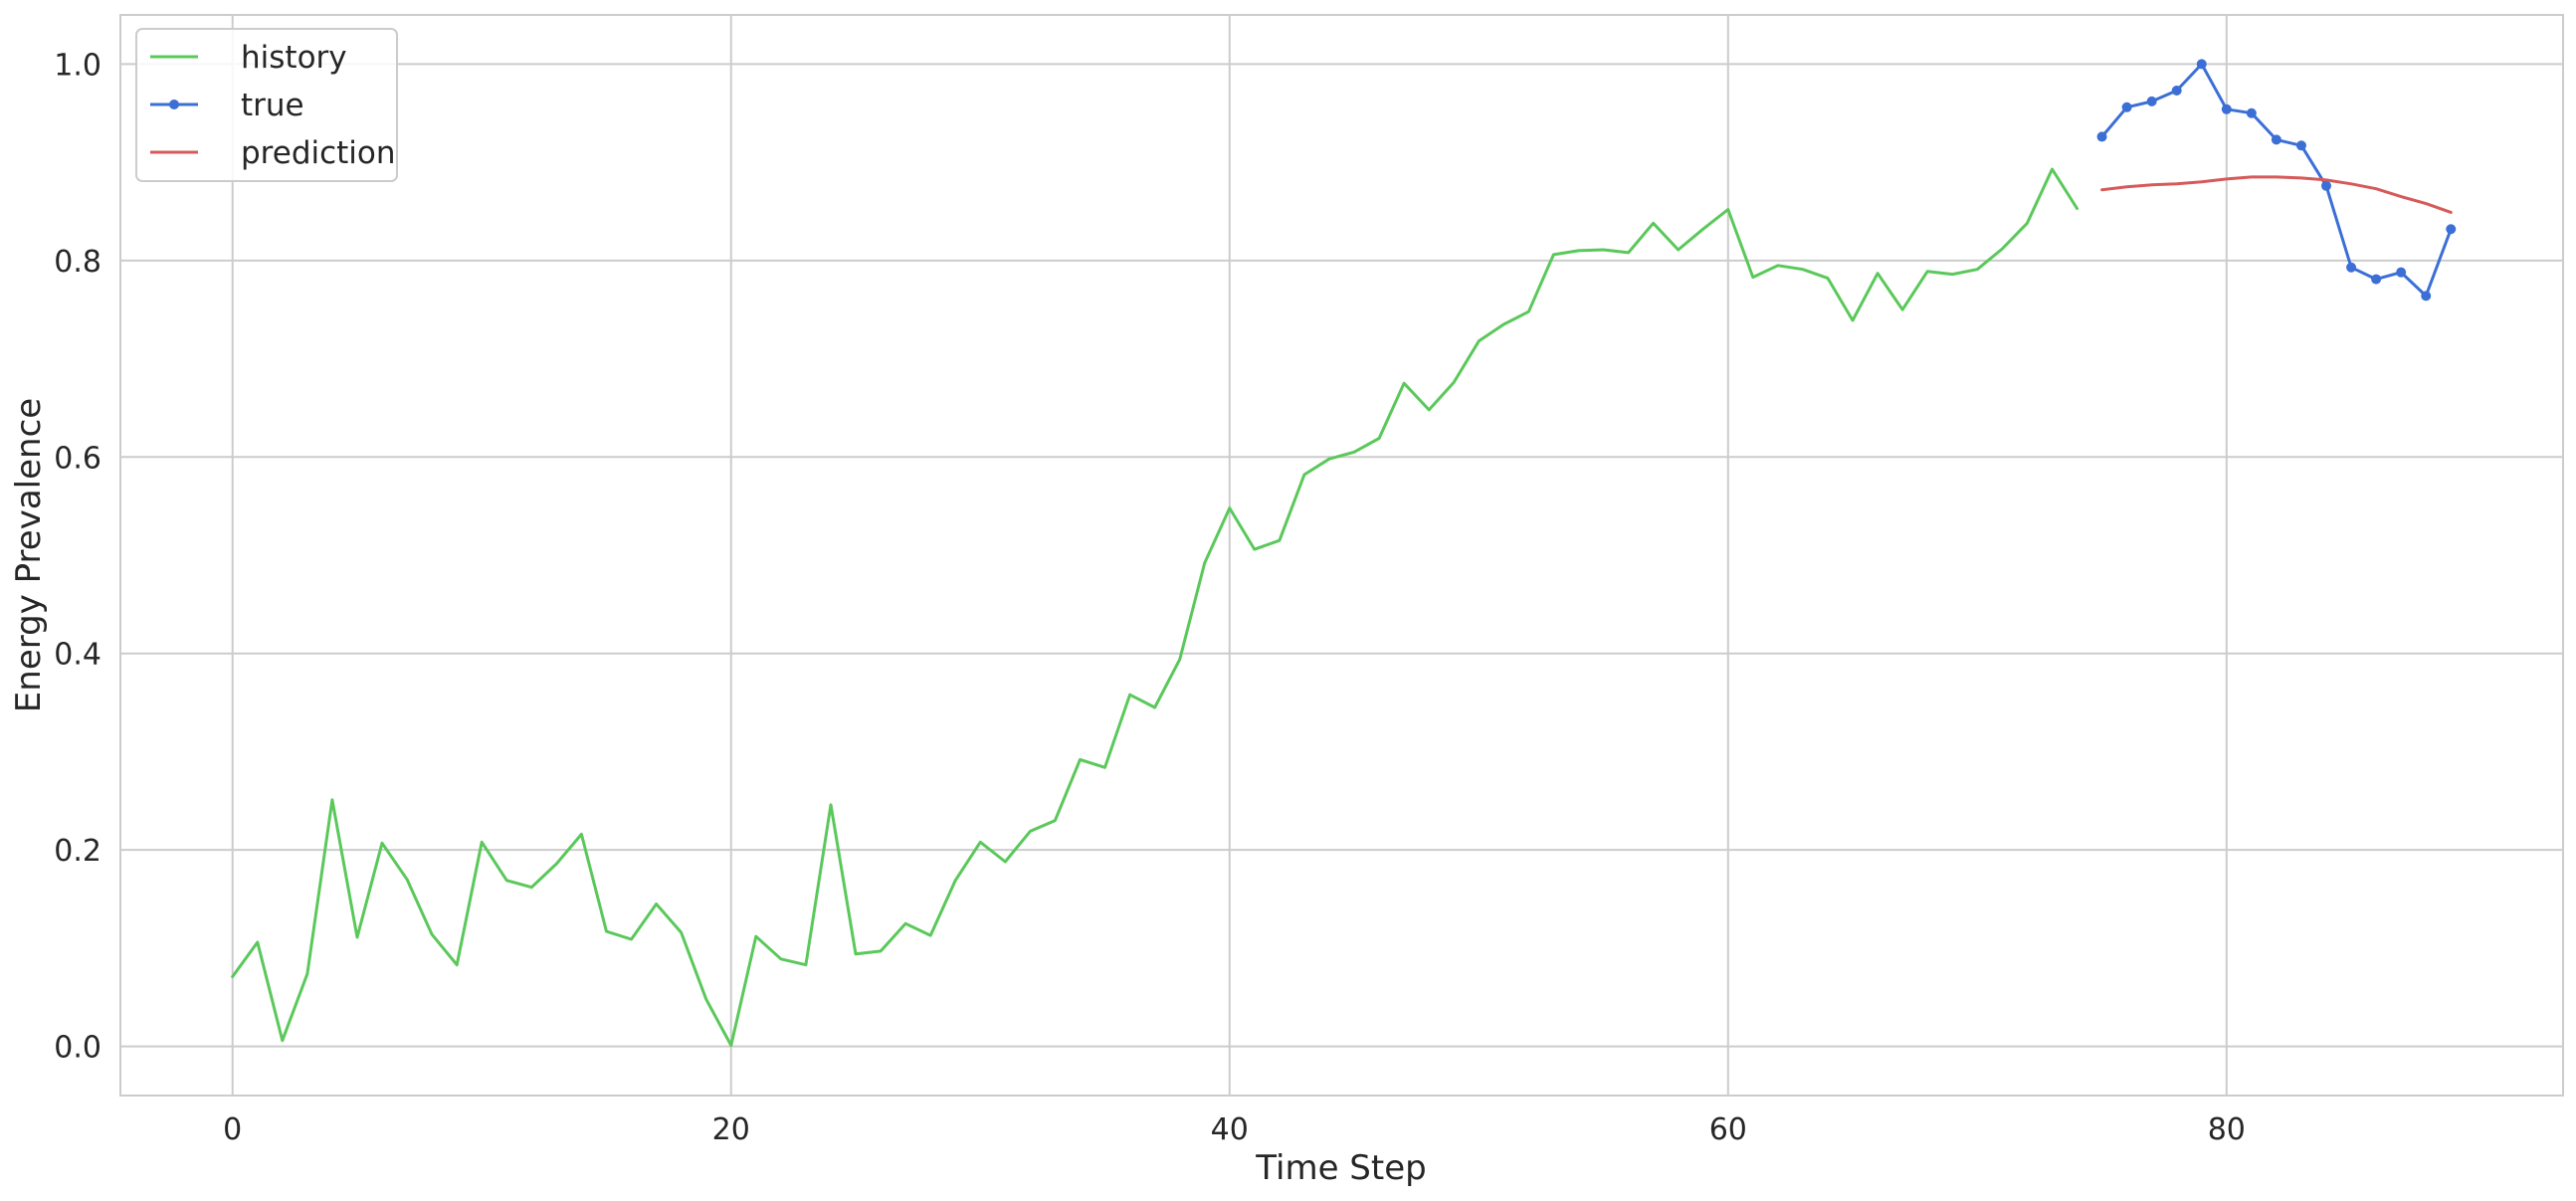  Describe the element at coordinates (232, 1129) in the screenshot. I see `x-tick-label: 0` at that location.